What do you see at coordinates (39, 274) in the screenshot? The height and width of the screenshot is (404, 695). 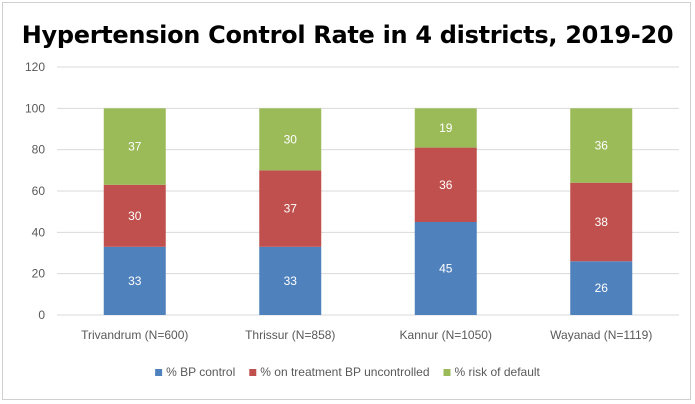 I see `y-tick-label-20: 20` at bounding box center [39, 274].